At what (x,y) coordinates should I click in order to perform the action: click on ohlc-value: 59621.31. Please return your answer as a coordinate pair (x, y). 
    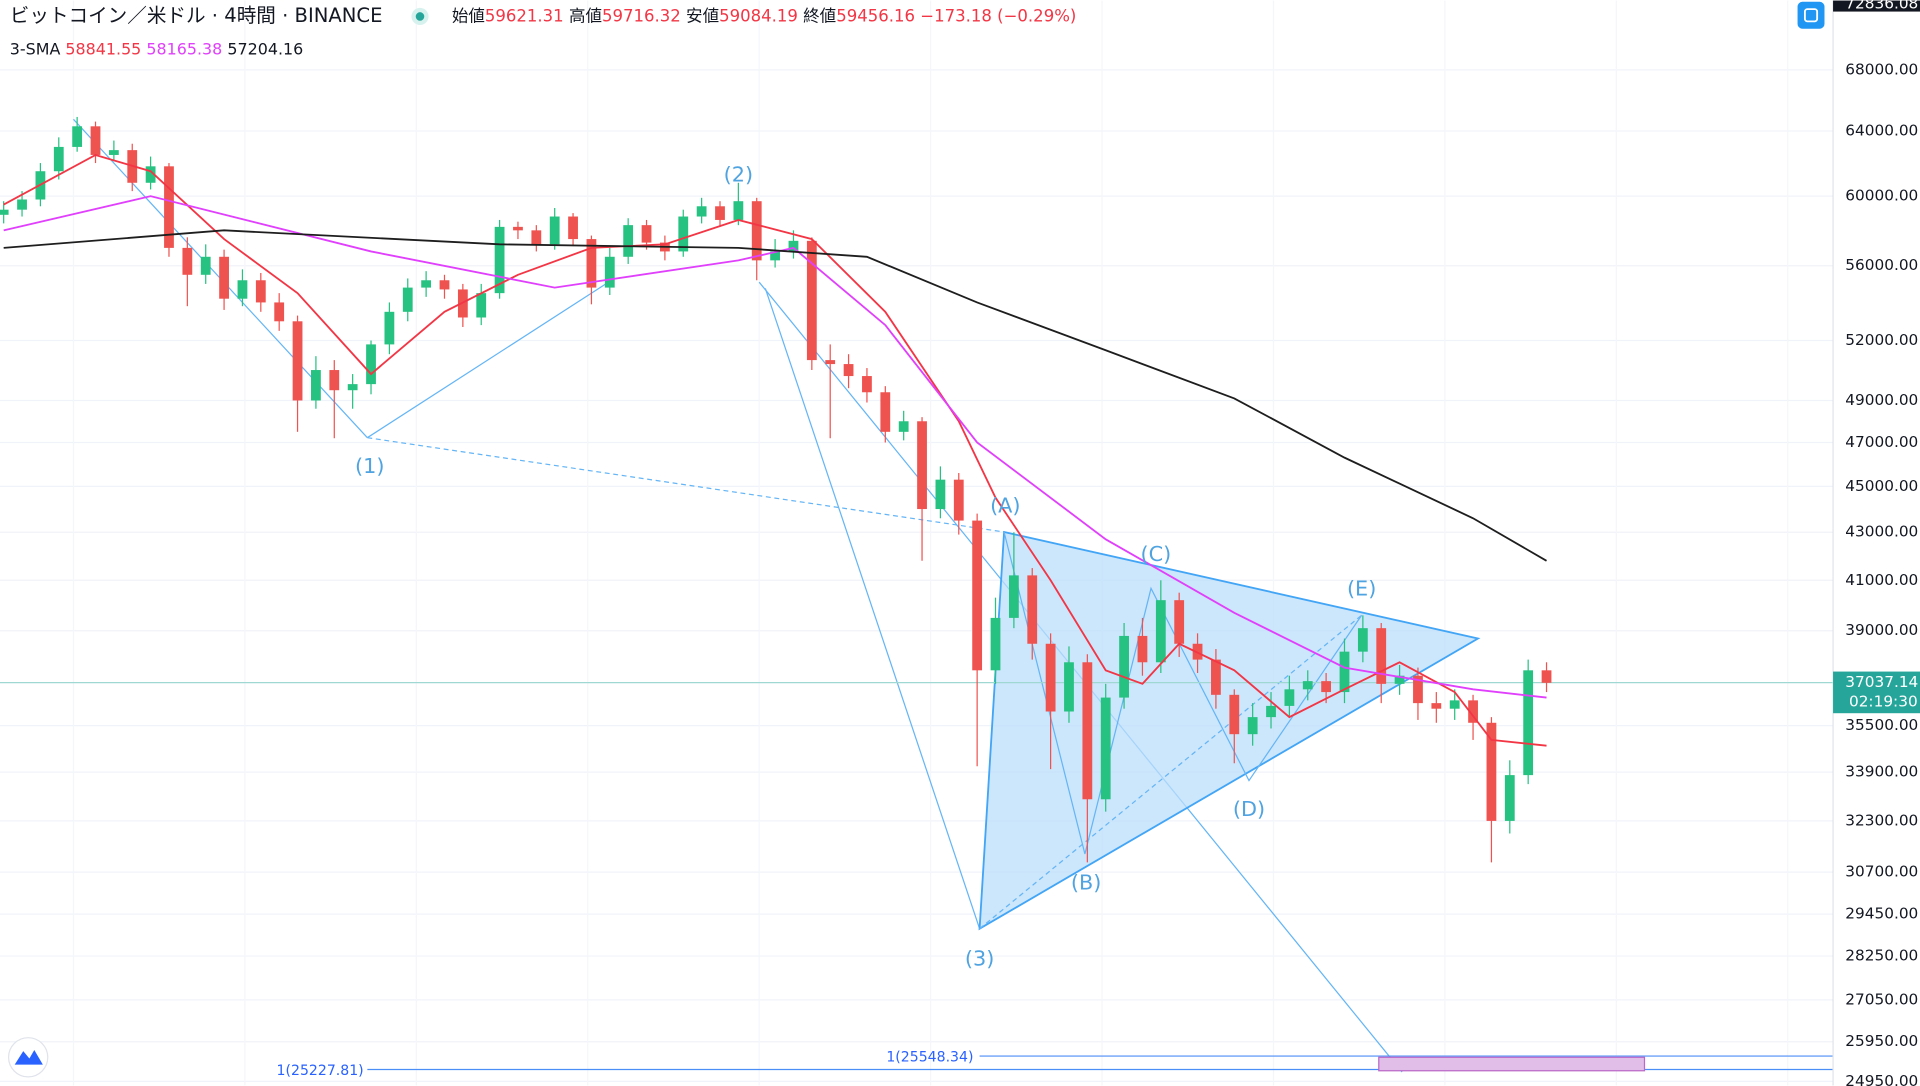
    Looking at the image, I should click on (524, 15).